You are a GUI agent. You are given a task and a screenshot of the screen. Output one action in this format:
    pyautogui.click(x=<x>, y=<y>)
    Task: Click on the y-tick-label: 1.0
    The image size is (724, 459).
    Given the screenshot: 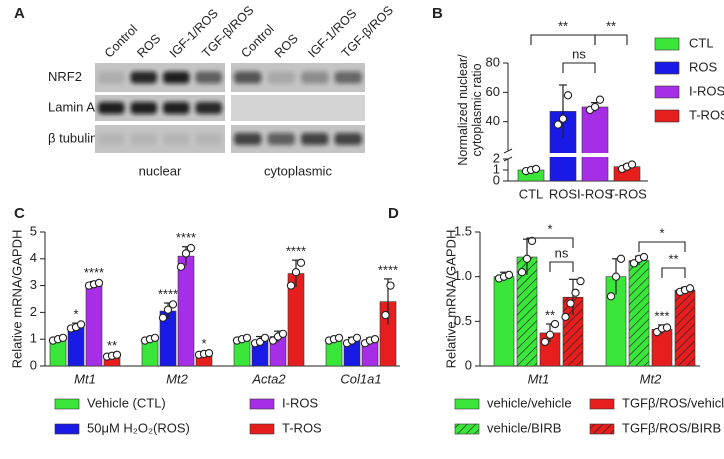 What is the action you would take?
    pyautogui.click(x=463, y=275)
    